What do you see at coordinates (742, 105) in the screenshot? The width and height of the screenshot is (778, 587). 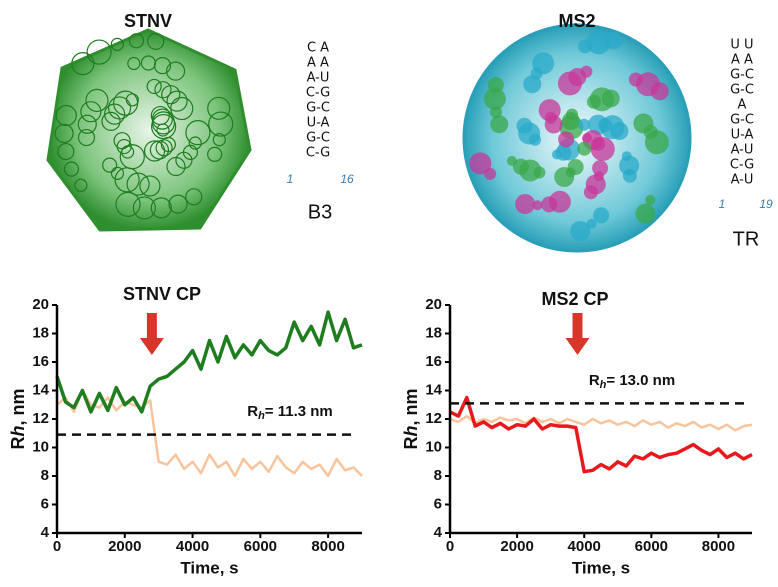 I see `hairpin-line: A` at bounding box center [742, 105].